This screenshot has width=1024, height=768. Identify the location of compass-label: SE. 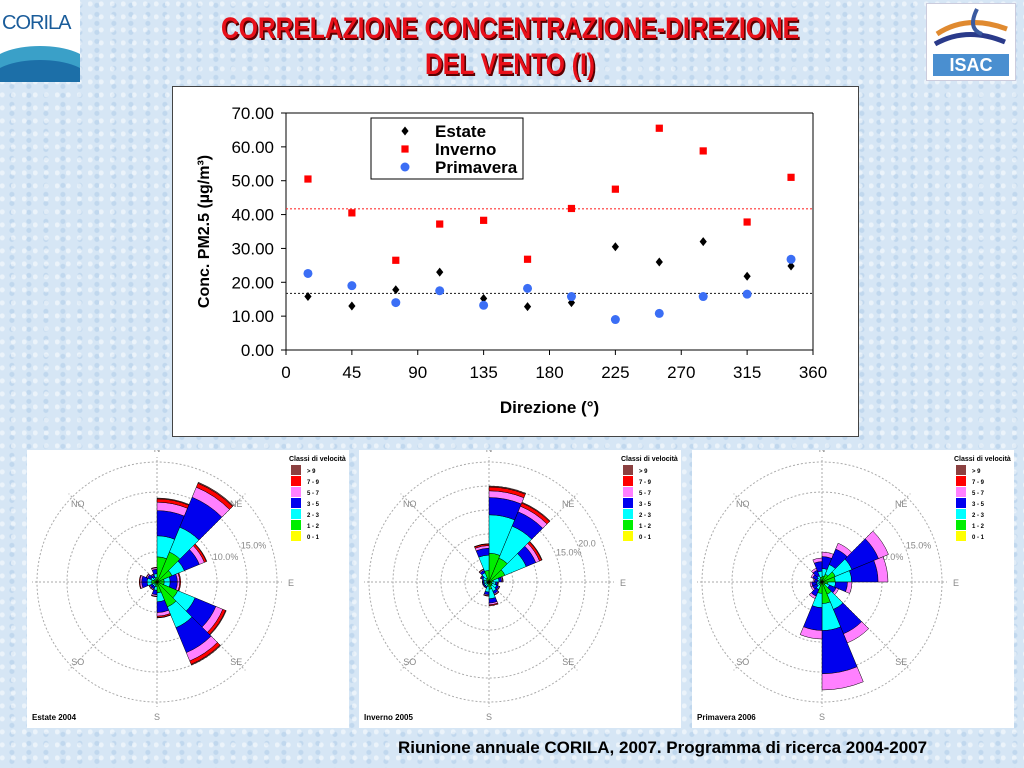
(901, 662).